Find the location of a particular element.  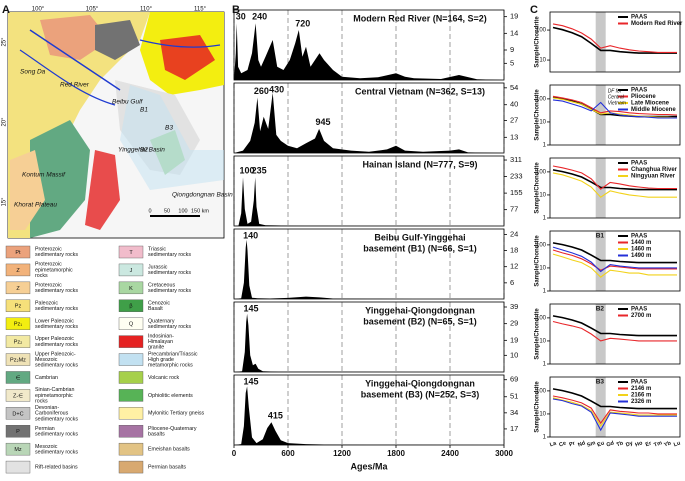

legend-label: Precambrian/Triassic is located at coordinates (173, 354).